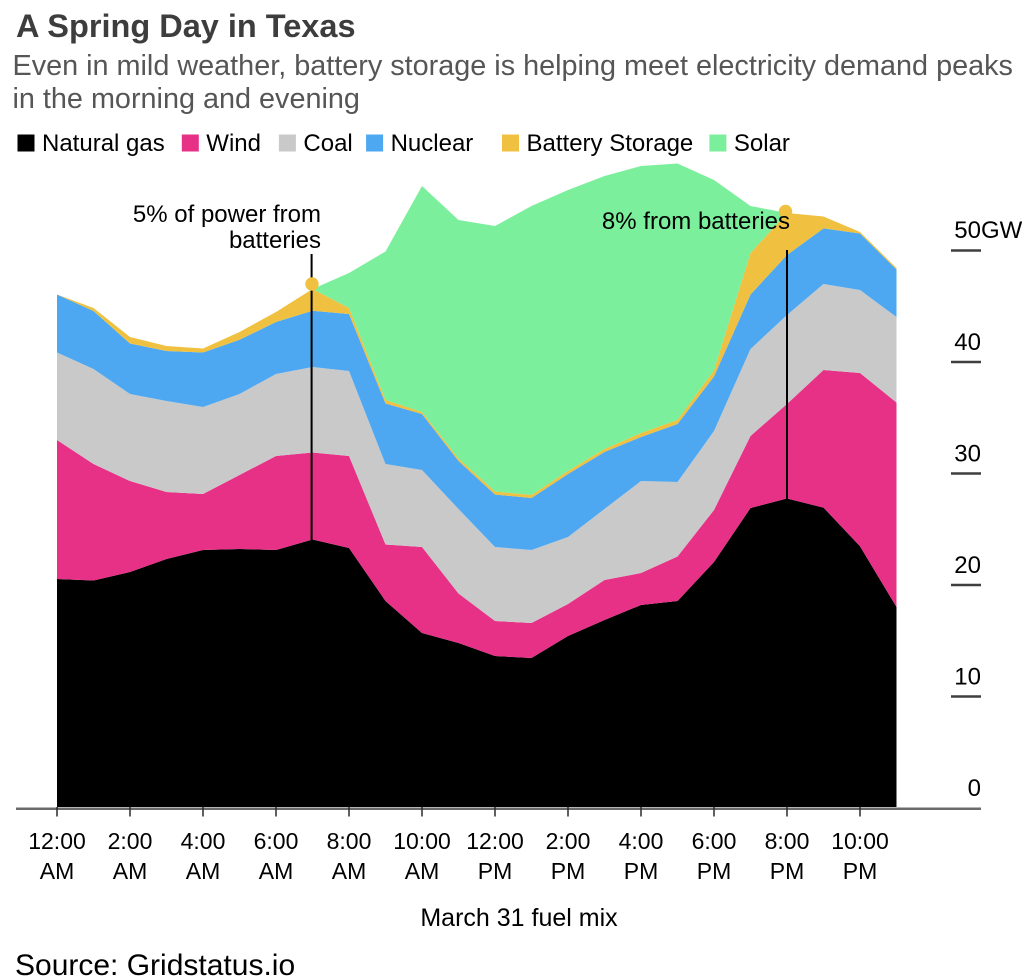 The height and width of the screenshot is (980, 1024). I want to click on svg-text: batteries, so click(275, 240).